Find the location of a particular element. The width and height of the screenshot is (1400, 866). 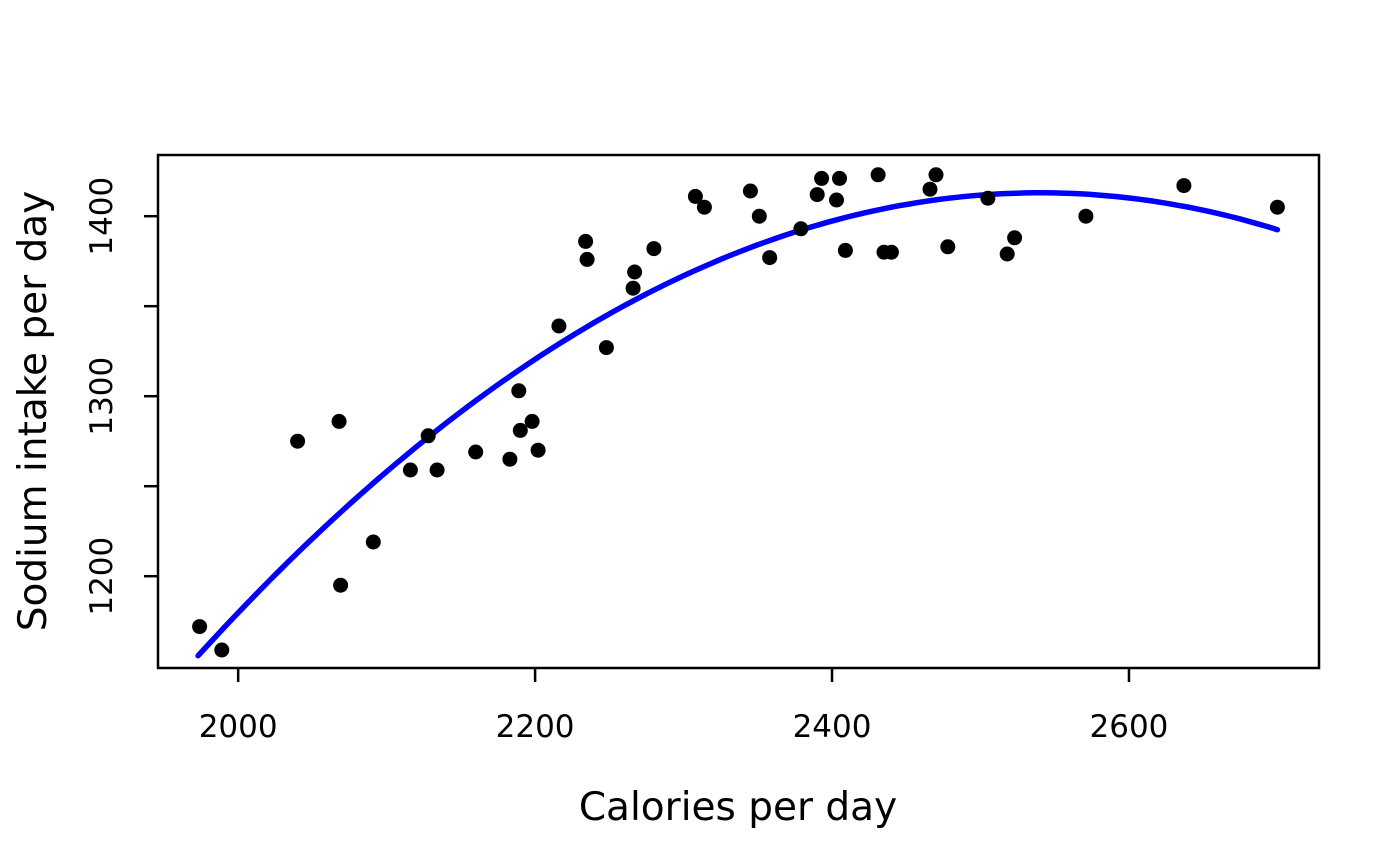

x-tick-label: 2000 is located at coordinates (238, 727).